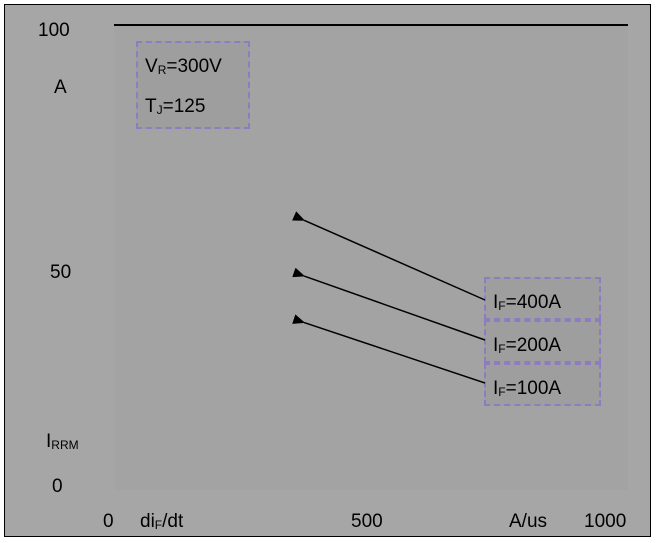  Describe the element at coordinates (528, 521) in the screenshot. I see `x-unit-label: A/us` at that location.